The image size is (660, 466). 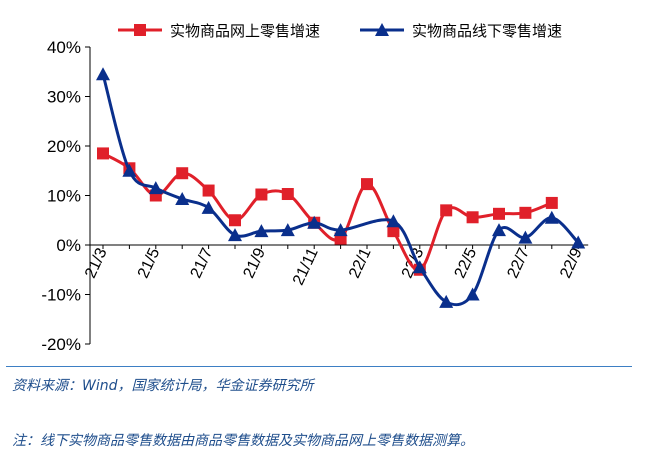 What do you see at coordinates (163, 386) in the screenshot?
I see `source-note: 资料来源：Wind，国家统计局，华金证券研究所` at bounding box center [163, 386].